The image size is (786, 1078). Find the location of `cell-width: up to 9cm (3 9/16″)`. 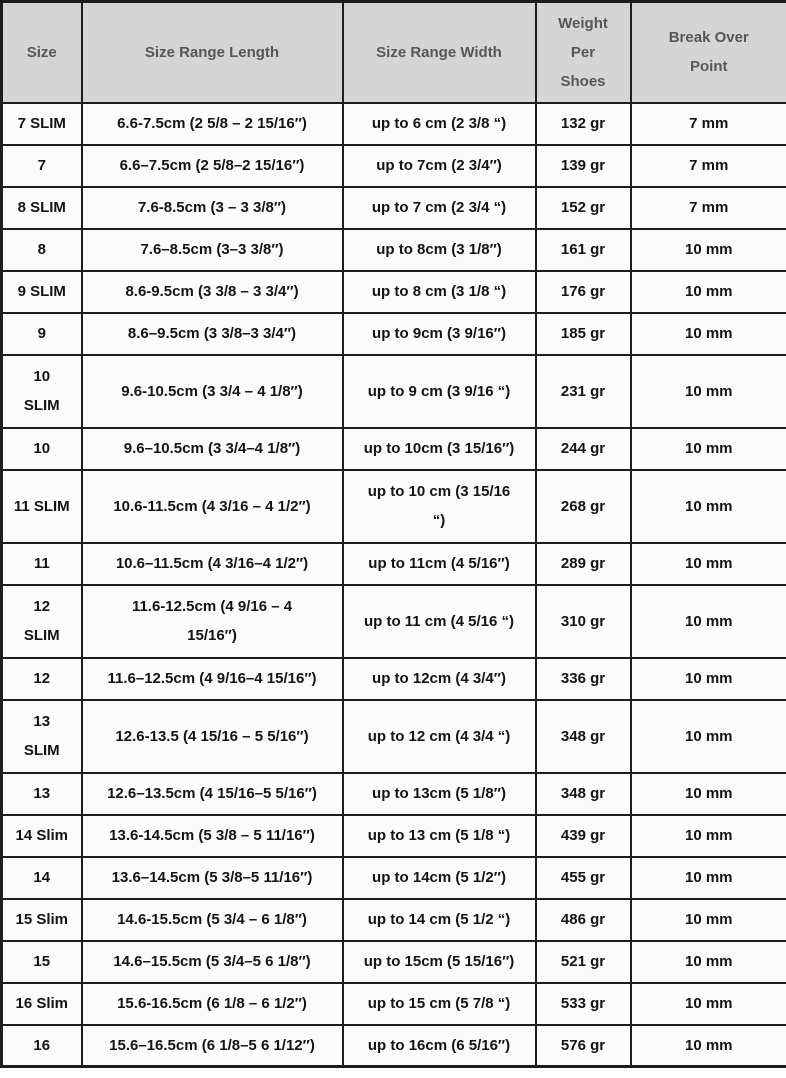

cell-width: up to 9cm (3 9/16″) is located at coordinates (439, 333).